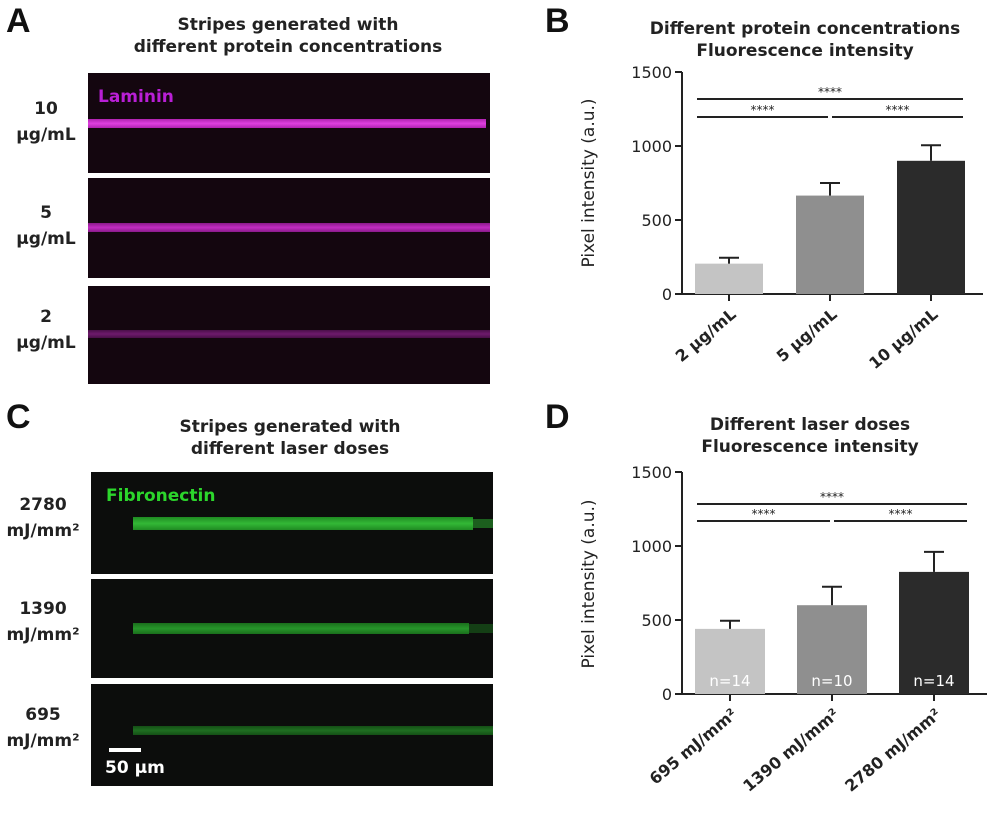 The height and width of the screenshot is (827, 1000). Describe the element at coordinates (288, 25) in the screenshot. I see `panel-a-title-line-1: Stripes generated with` at that location.